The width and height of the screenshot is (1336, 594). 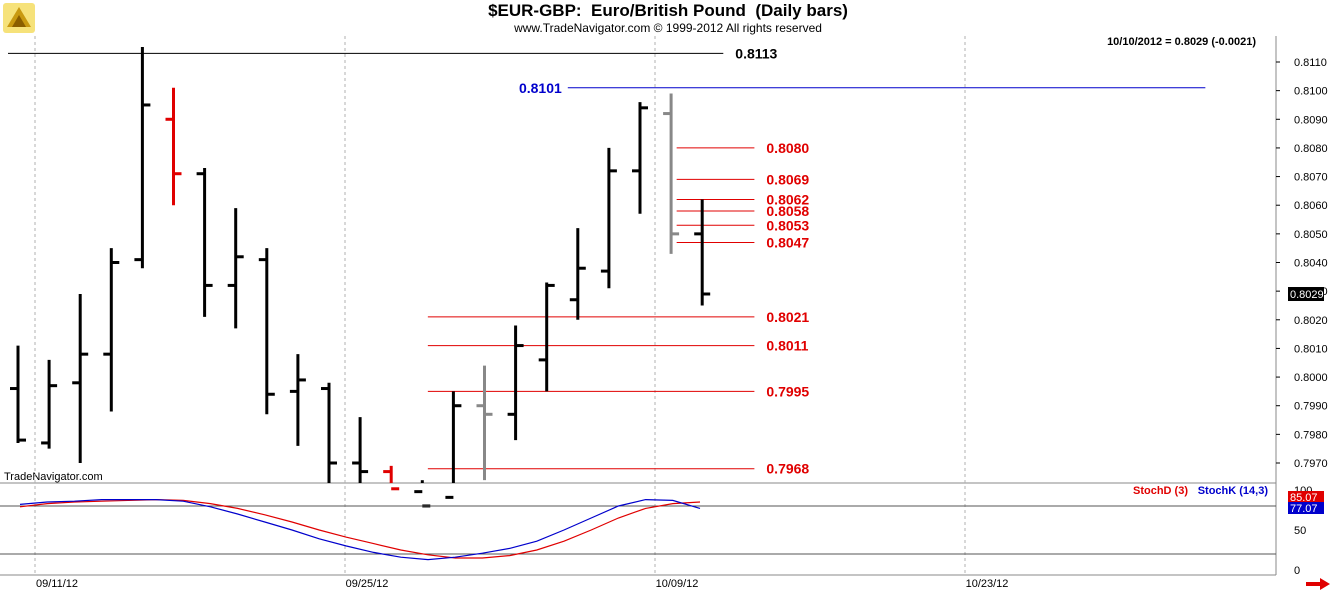 What do you see at coordinates (1311, 264) in the screenshot?
I see `y-tick-label: 0.8040` at bounding box center [1311, 264].